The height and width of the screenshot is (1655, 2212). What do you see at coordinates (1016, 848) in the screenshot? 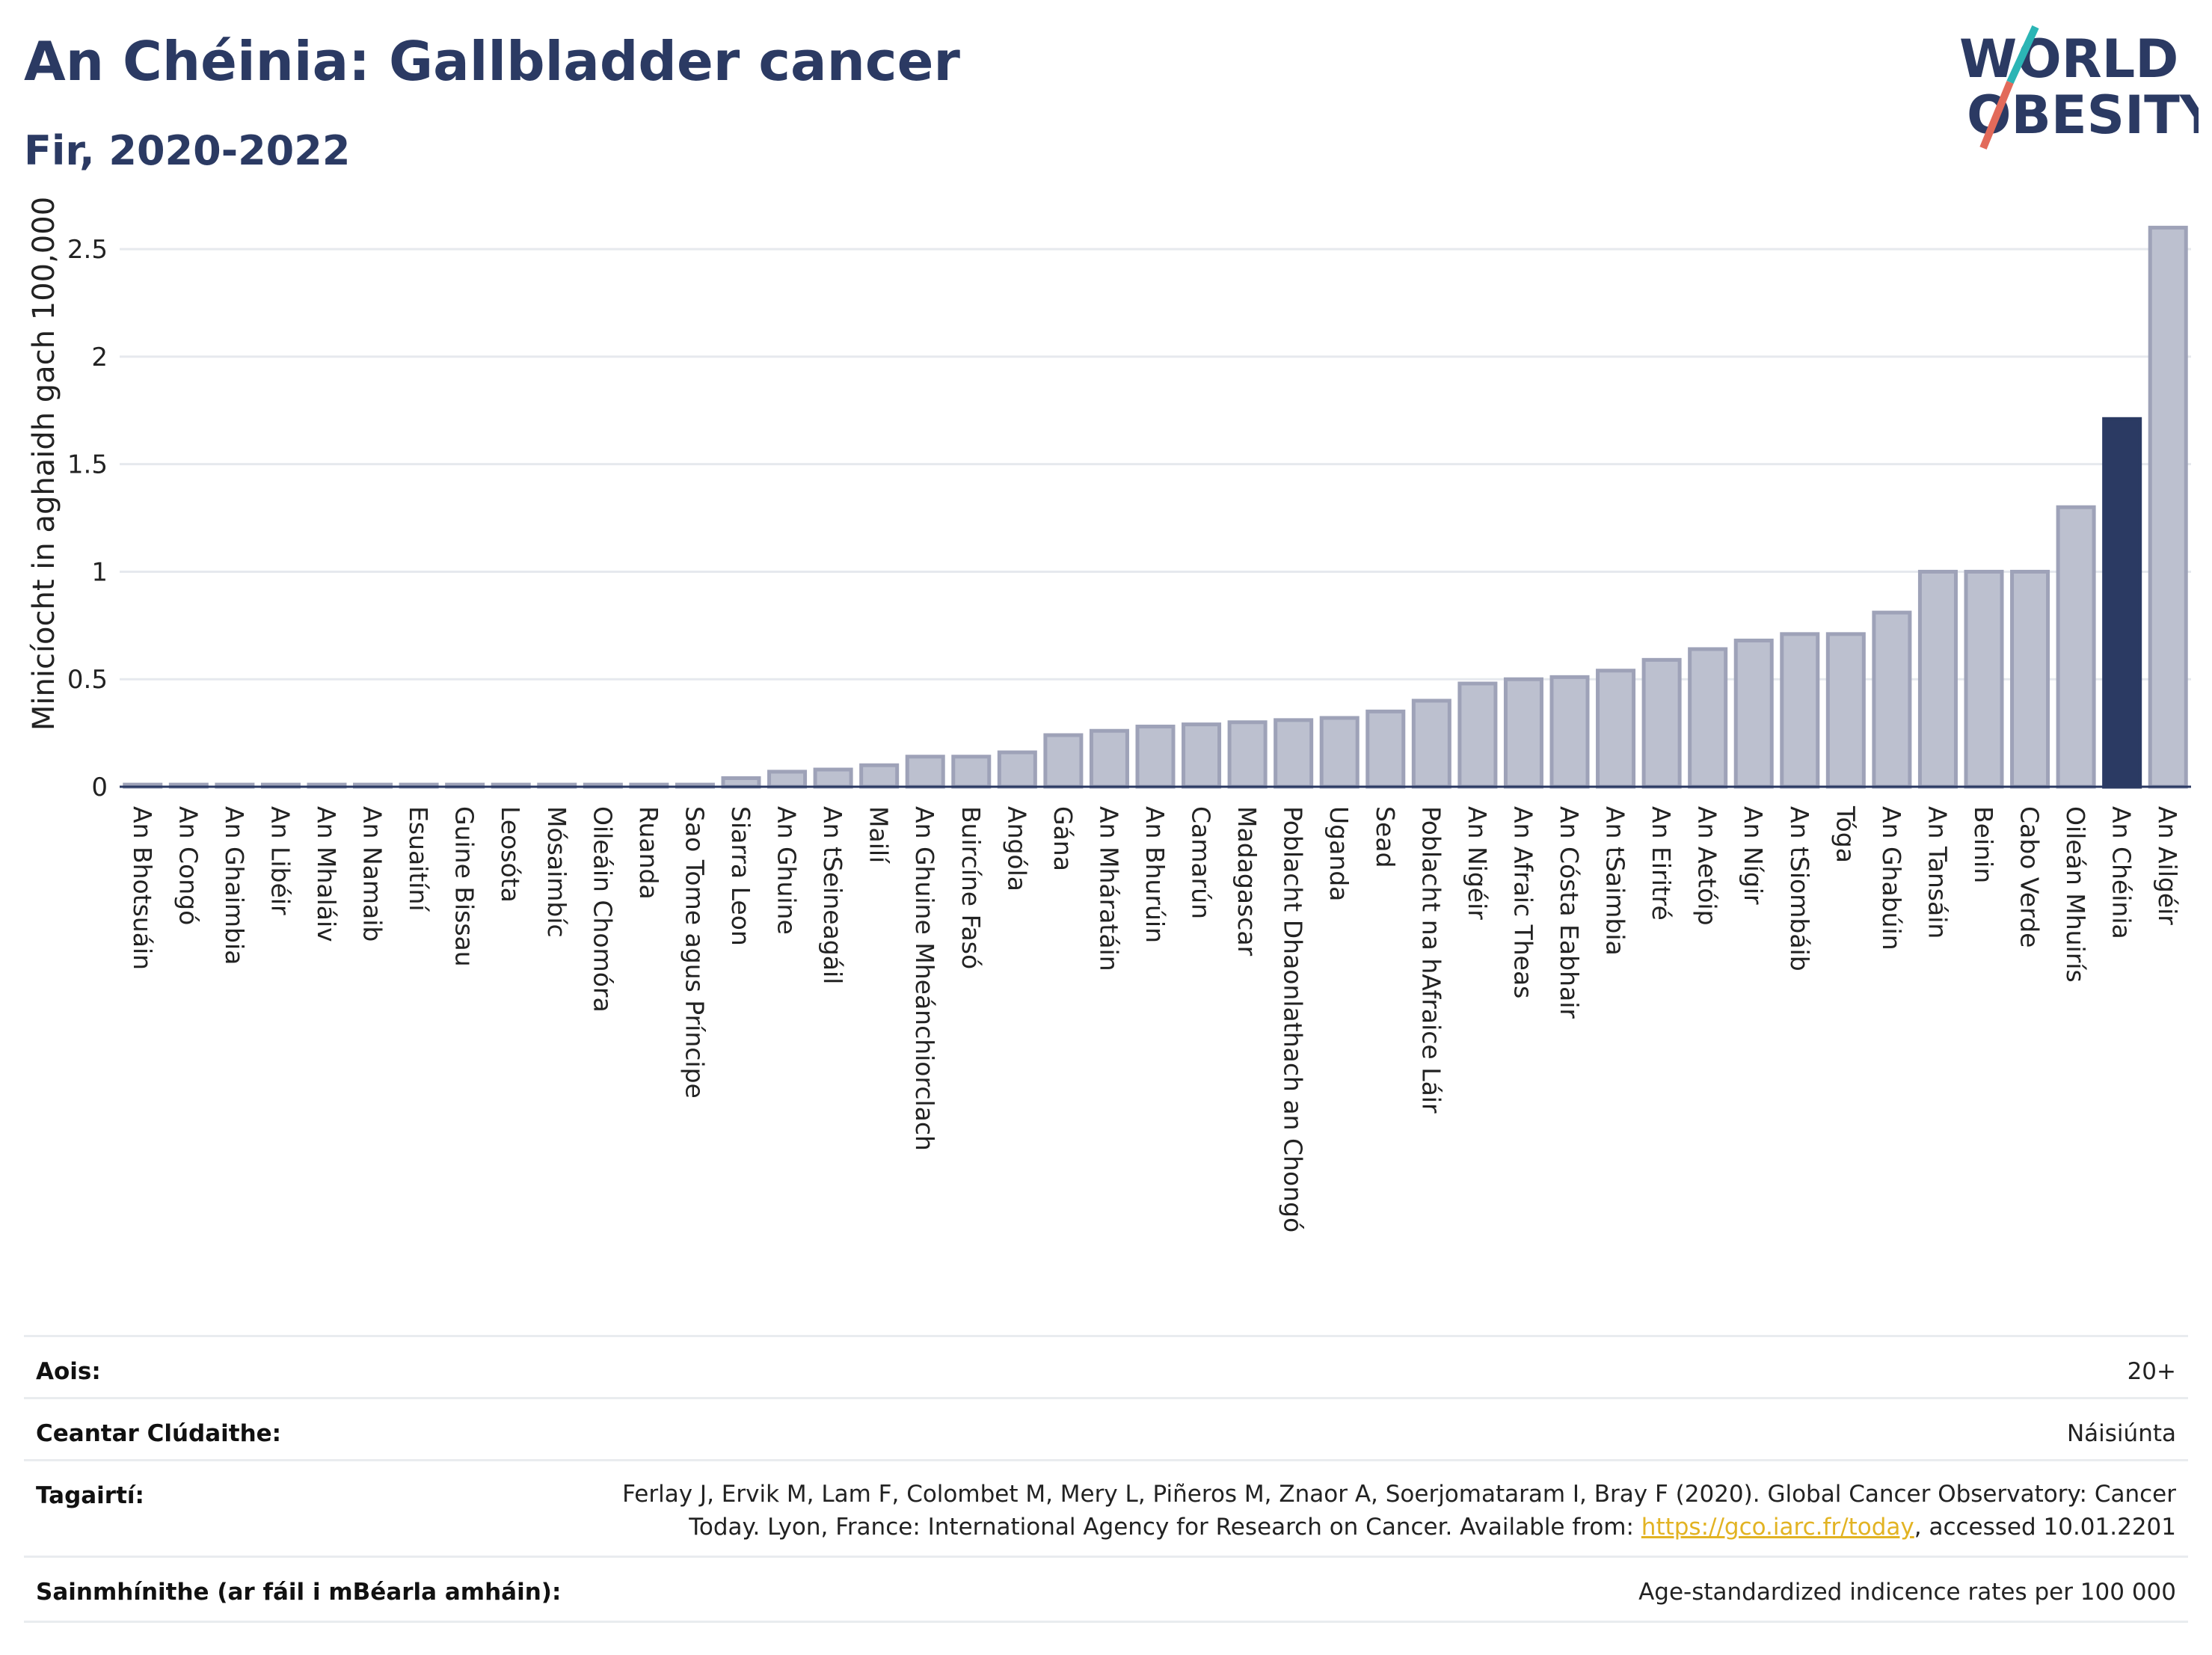
I see `x-tick-label: Angóla` at bounding box center [1016, 848].